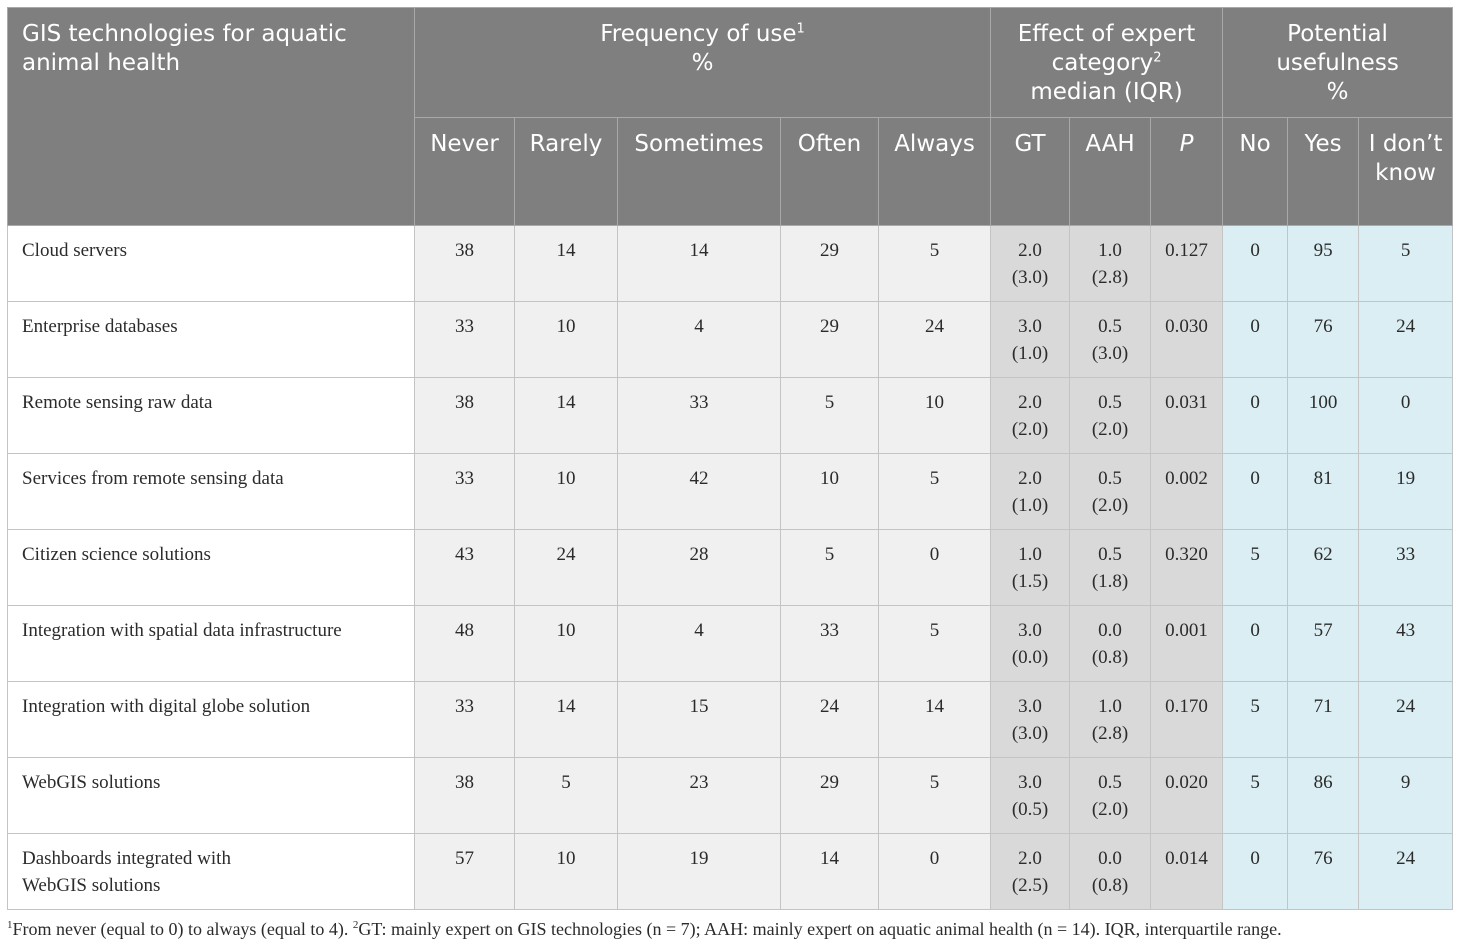 The image size is (1460, 948). I want to click on cell-yes: 57, so click(1323, 643).